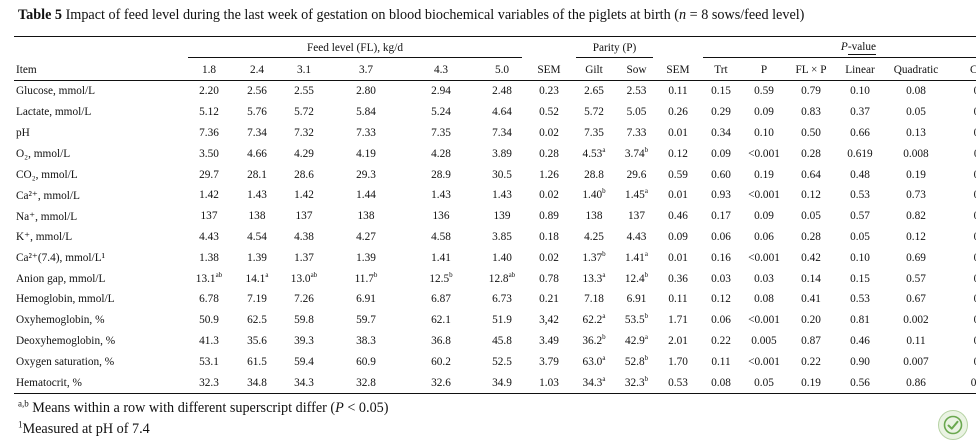 The width and height of the screenshot is (976, 446). Describe the element at coordinates (837, 48) in the screenshot. I see `pvalue-group-header: P-value` at that location.